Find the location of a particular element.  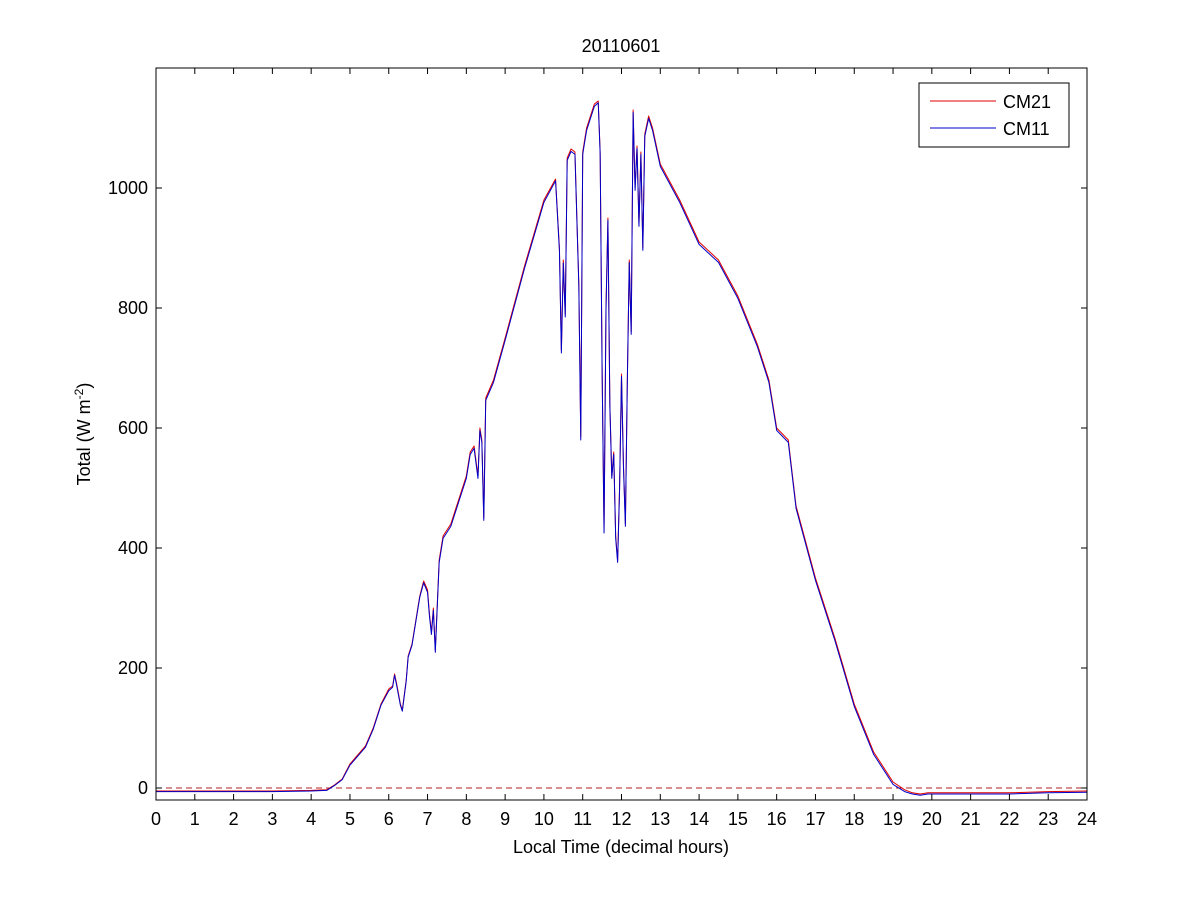

chart-title: 20110601 is located at coordinates (621, 46).